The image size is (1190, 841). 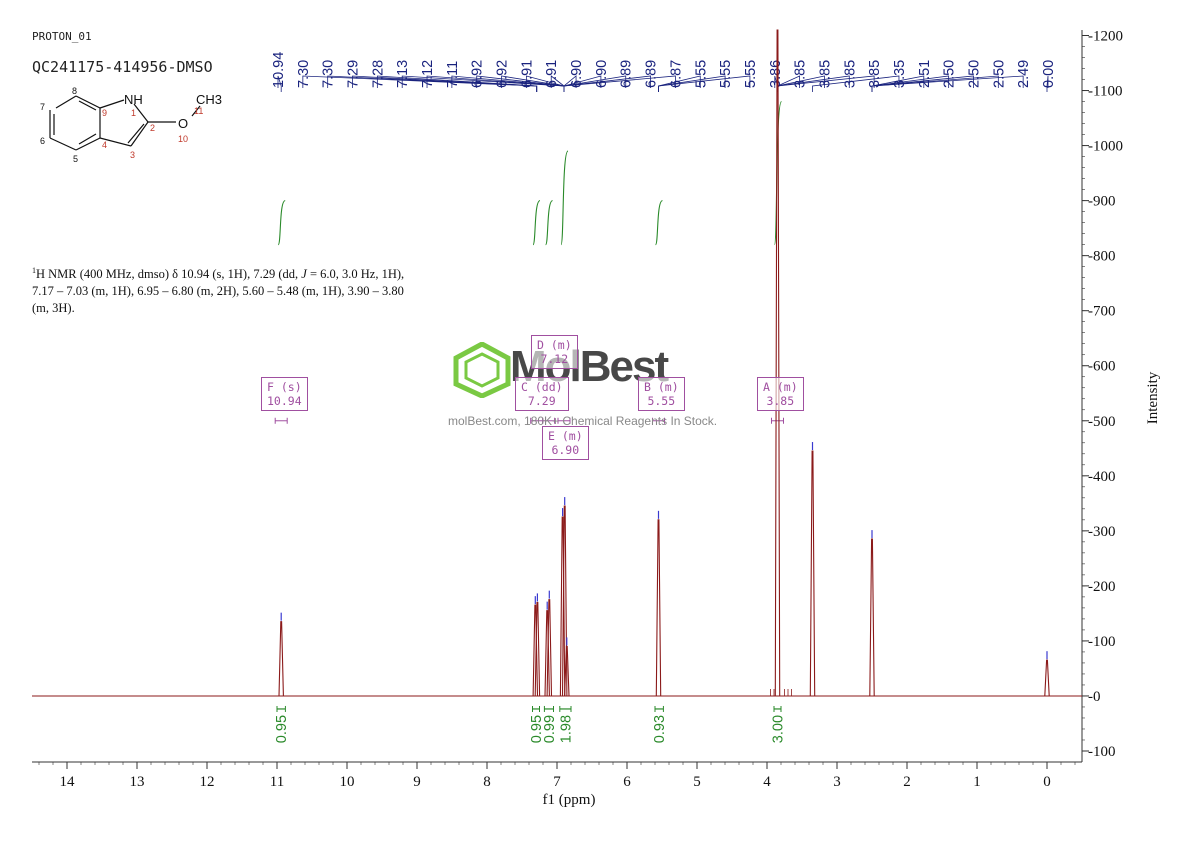 What do you see at coordinates (428, 74) in the screenshot?
I see `peak-label-6: 7.12` at bounding box center [428, 74].